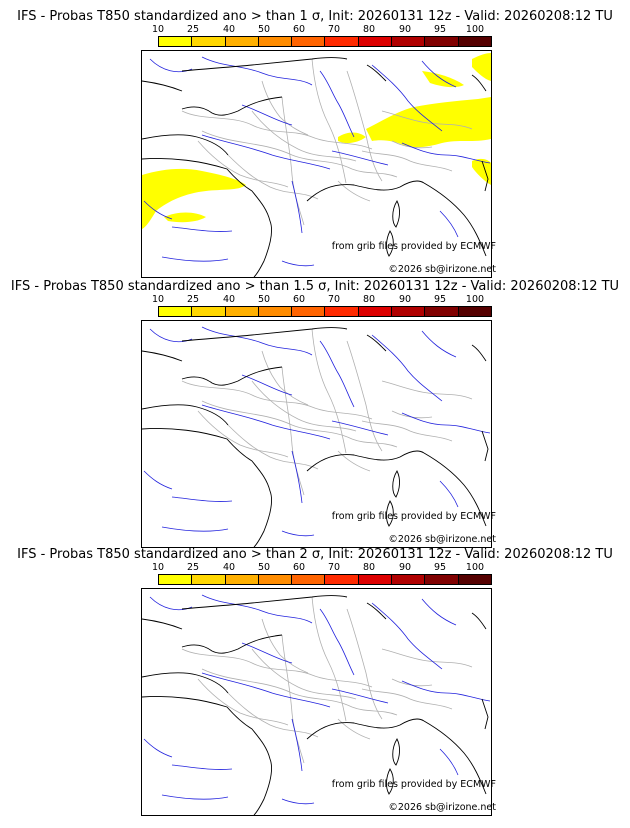  Describe the element at coordinates (413, 516) in the screenshot. I see `source-credit: from grib files provided by ECMWF` at that location.